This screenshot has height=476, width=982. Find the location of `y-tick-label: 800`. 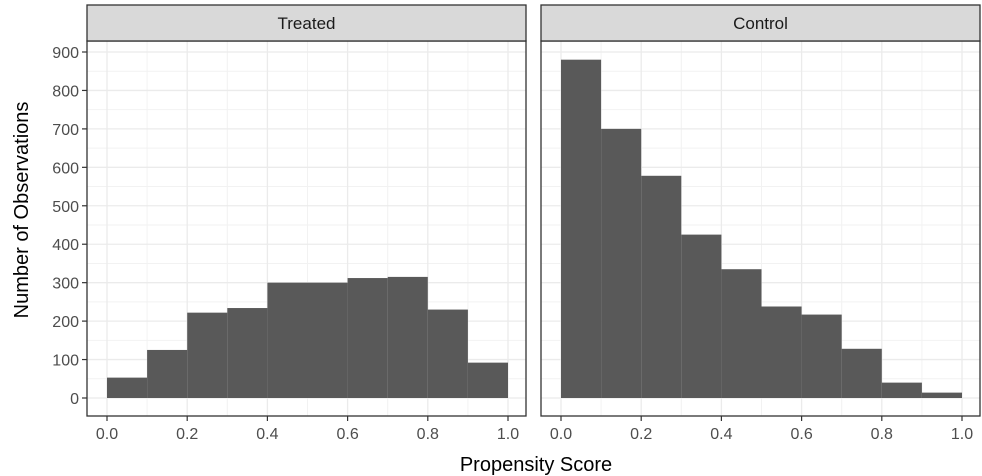

y-tick-label: 800 is located at coordinates (65, 91).